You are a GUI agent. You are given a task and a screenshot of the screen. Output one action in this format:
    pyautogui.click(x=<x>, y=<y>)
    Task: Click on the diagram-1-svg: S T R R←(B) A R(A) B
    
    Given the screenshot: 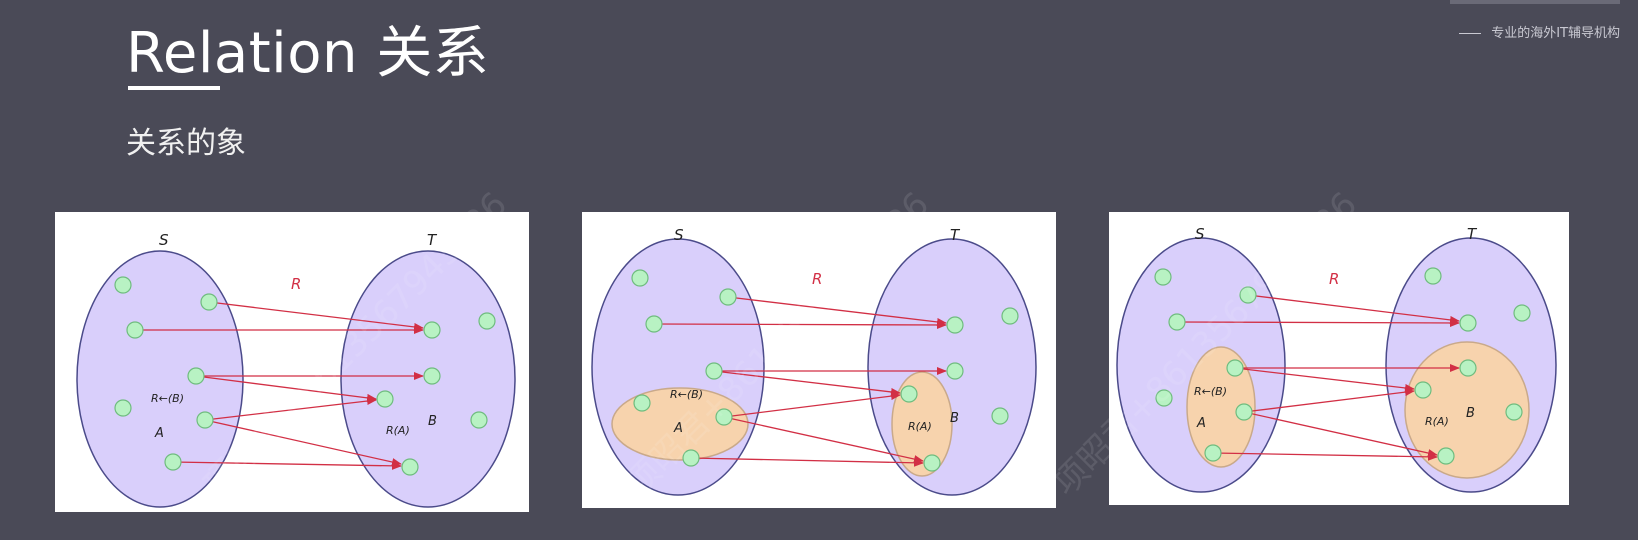 What is the action you would take?
    pyautogui.click(x=296, y=369)
    